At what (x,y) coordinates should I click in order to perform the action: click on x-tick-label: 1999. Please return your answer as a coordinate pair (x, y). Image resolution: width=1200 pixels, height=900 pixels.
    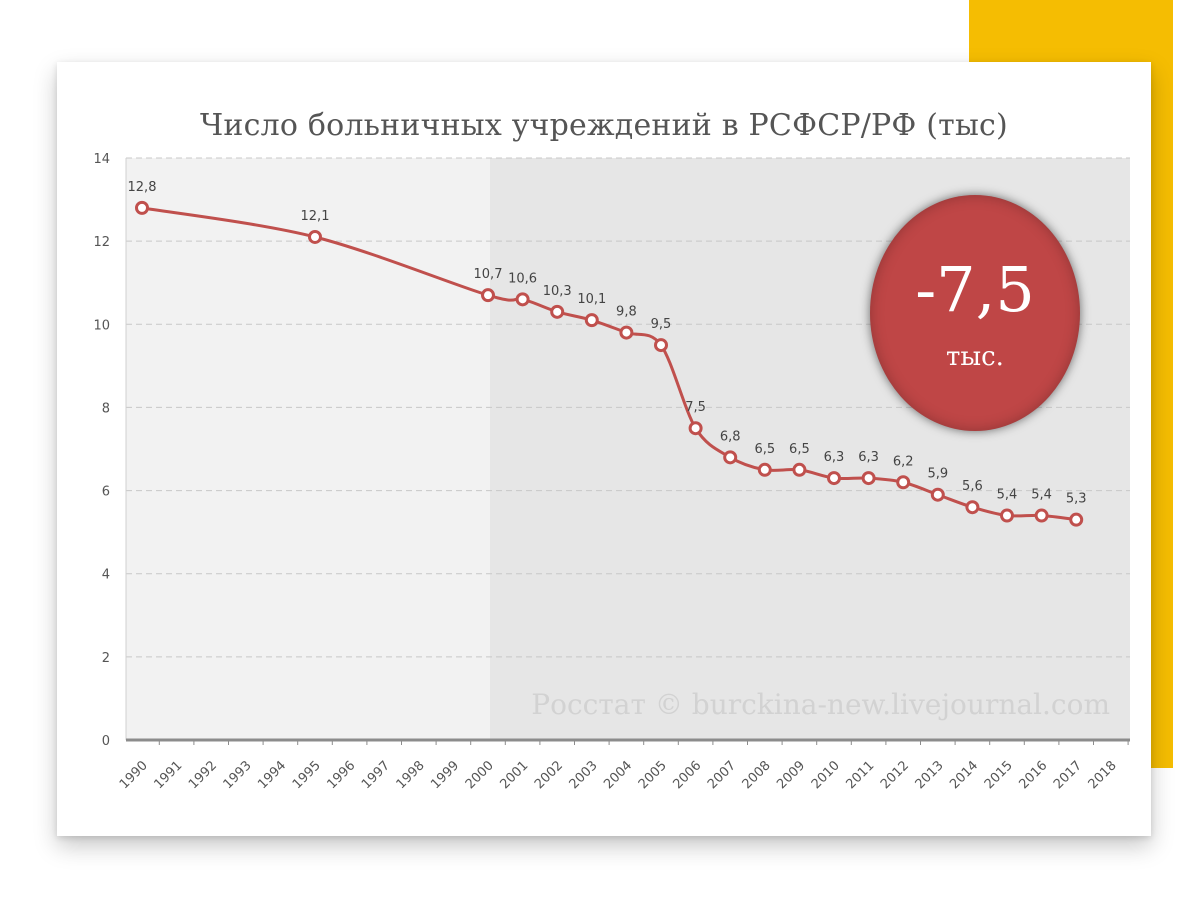
    Looking at the image, I should click on (445, 775).